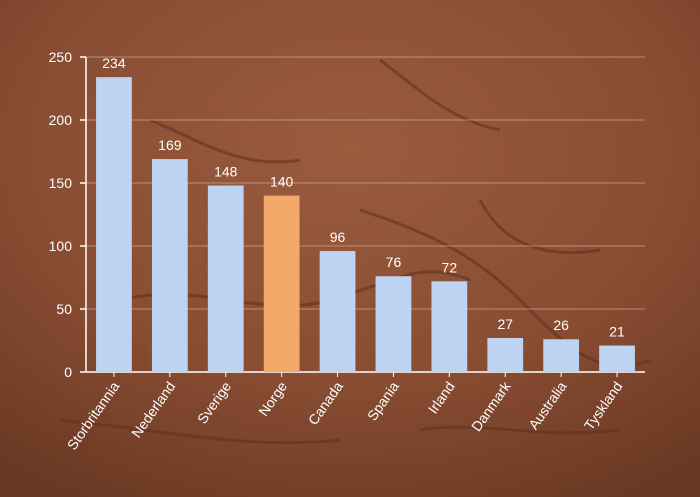  I want to click on bar-sverige, so click(225, 278).